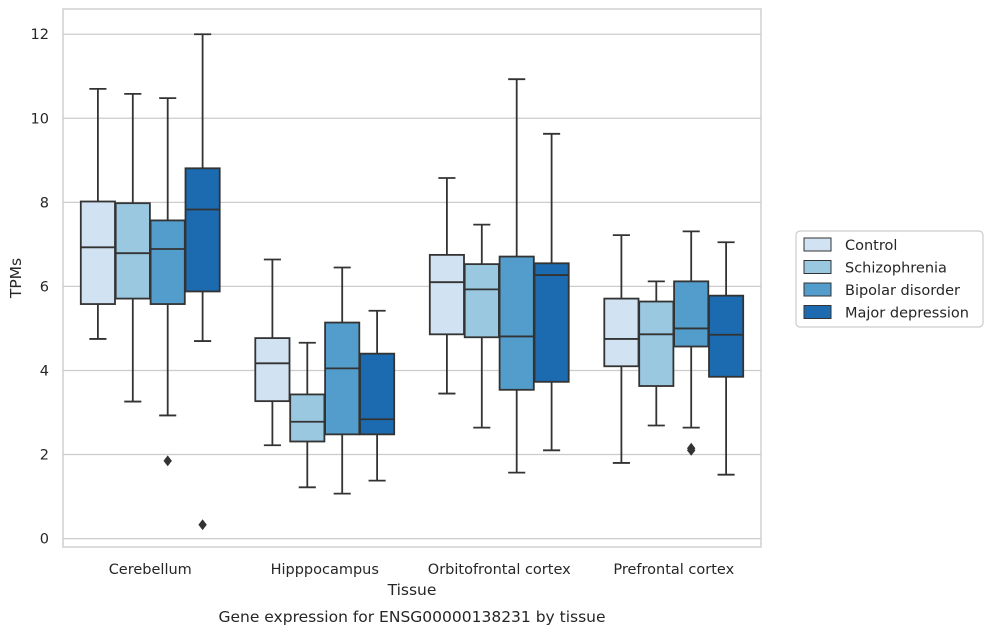 The height and width of the screenshot is (634, 992). Describe the element at coordinates (44, 456) in the screenshot. I see `y-tick-label: 2` at that location.